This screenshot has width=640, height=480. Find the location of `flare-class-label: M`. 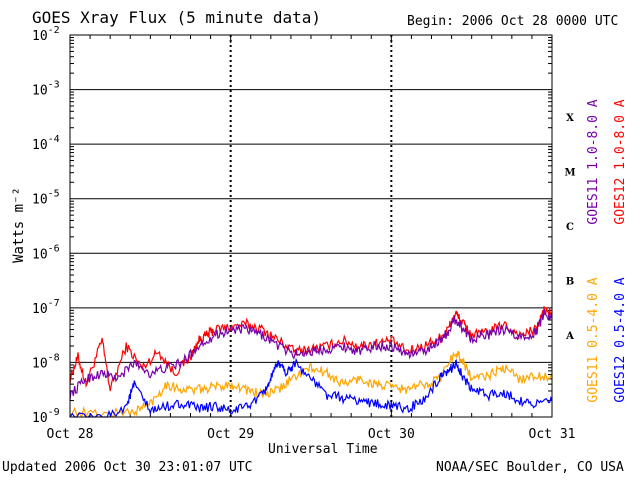

flare-class-label: M is located at coordinates (569, 172).